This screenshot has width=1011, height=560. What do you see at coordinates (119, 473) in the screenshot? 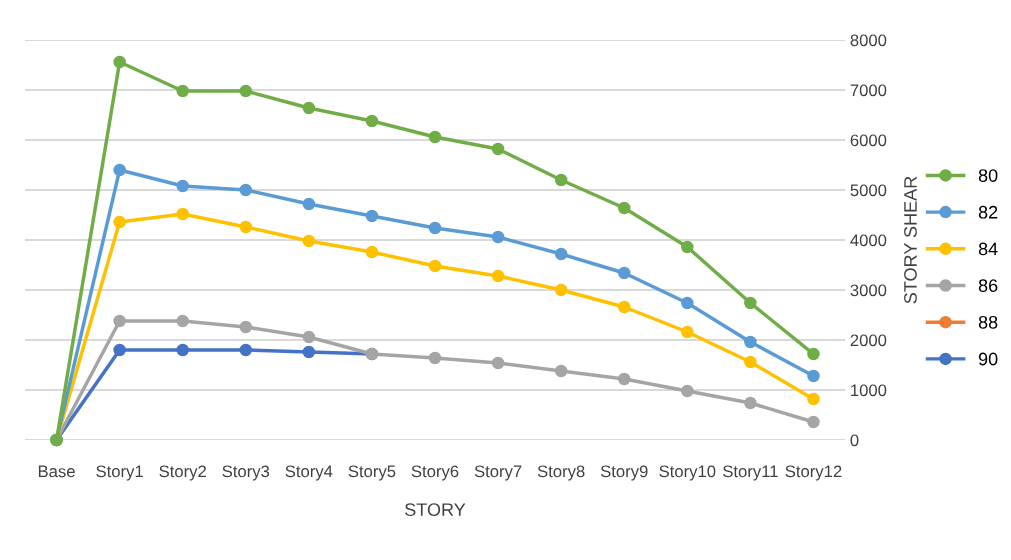
I see `x-tick-label: Story1` at bounding box center [119, 473].